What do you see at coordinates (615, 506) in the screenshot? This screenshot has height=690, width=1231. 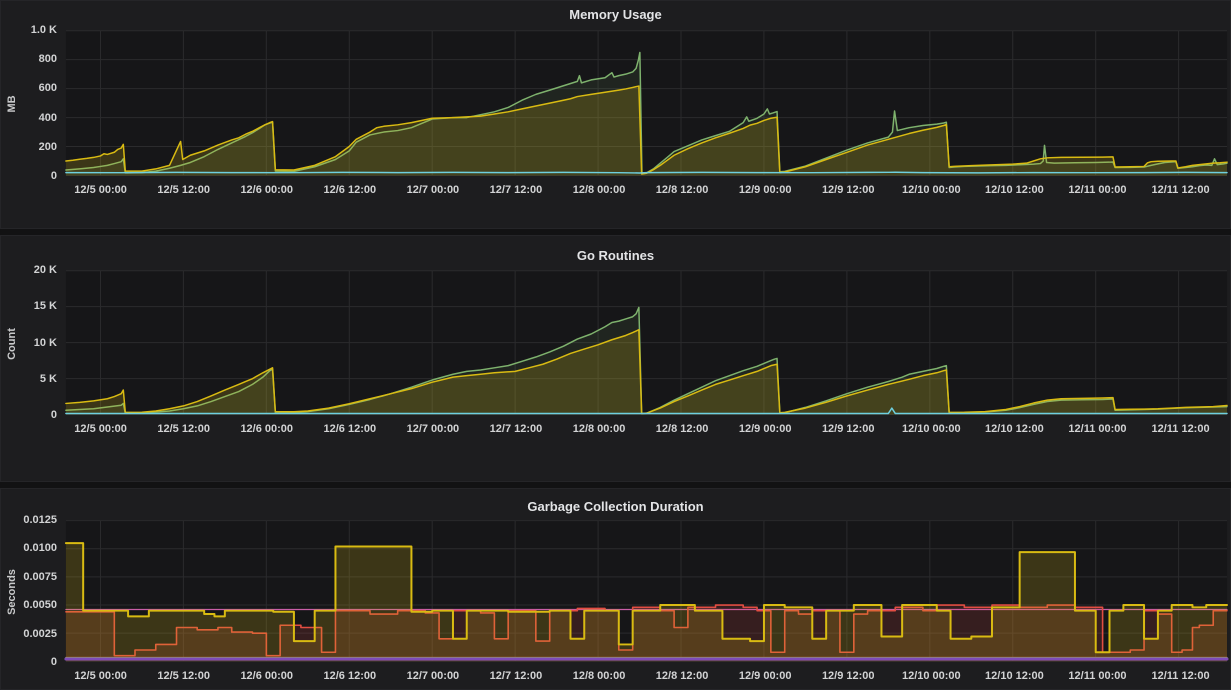 I see `panel-title-garbage-collection-duration: Garbage Collection Duration` at bounding box center [615, 506].